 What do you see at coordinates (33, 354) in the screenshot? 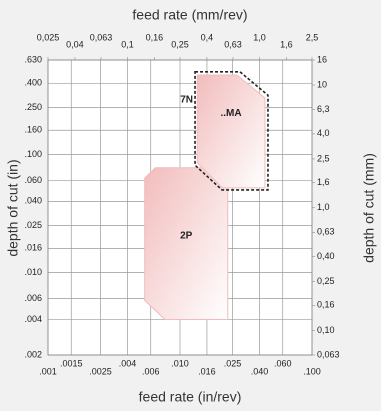
I see `y-tick-label: .002` at bounding box center [33, 354].